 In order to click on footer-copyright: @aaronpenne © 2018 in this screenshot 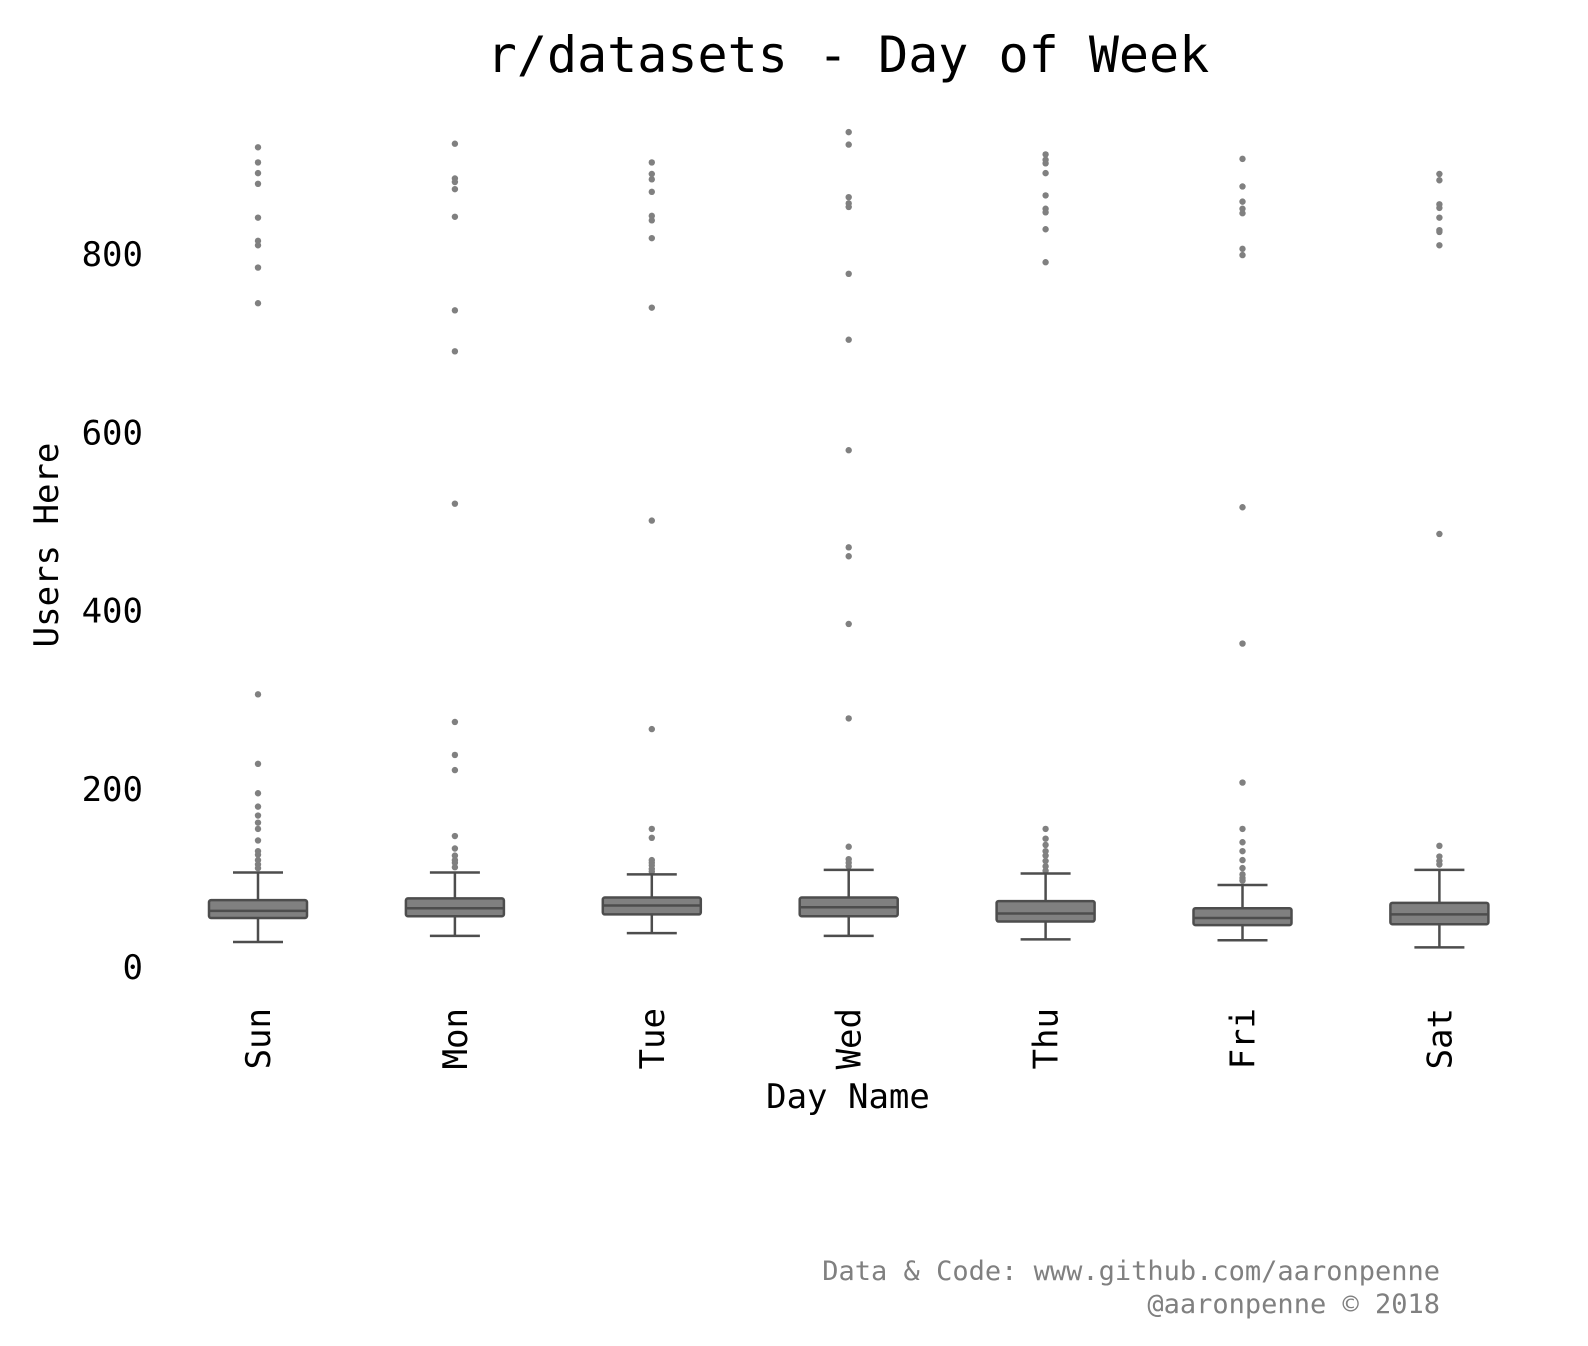, I will do `click(1293, 1304)`.